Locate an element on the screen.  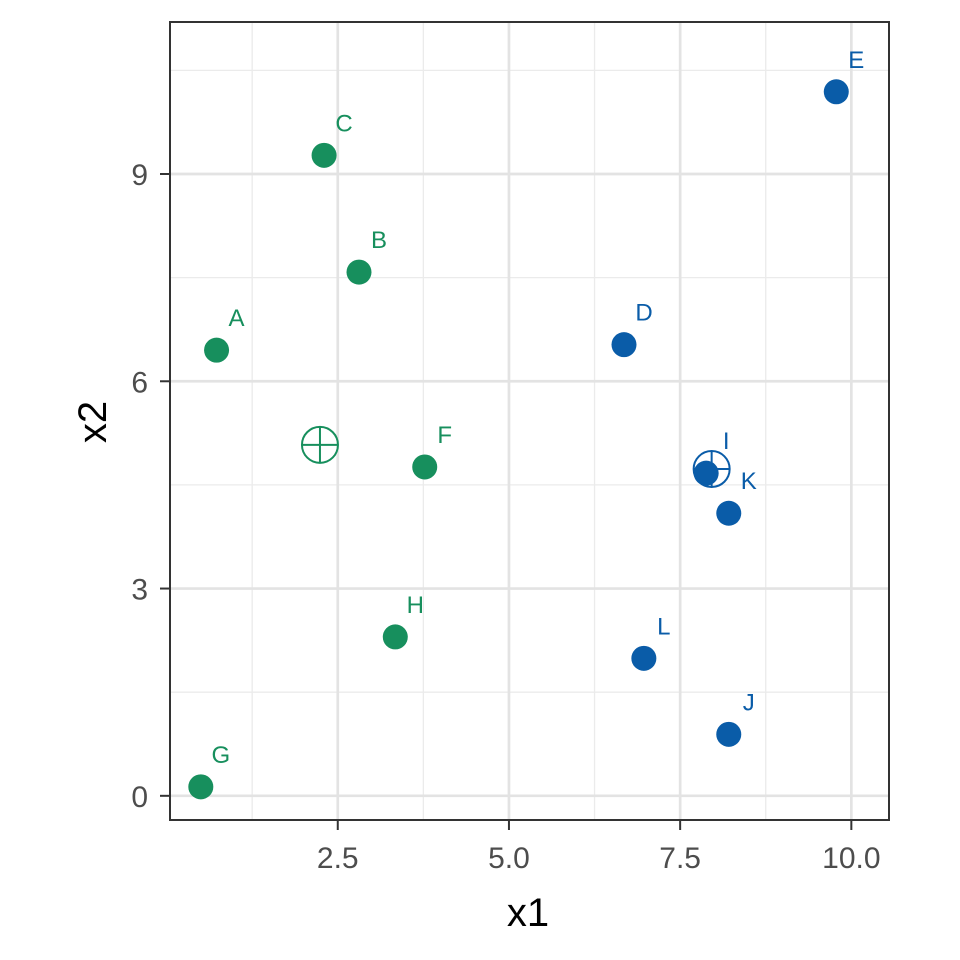
y-tick-label: 3 is located at coordinates (139, 590).